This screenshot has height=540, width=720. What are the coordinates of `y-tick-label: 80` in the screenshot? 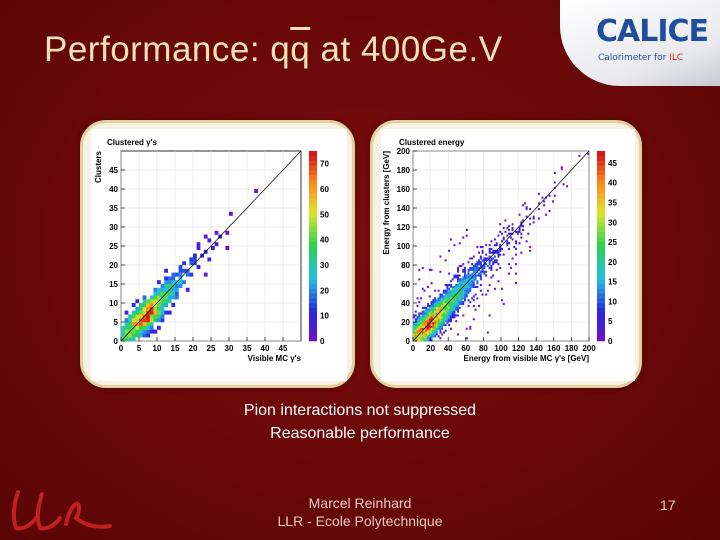 It's located at (405, 265).